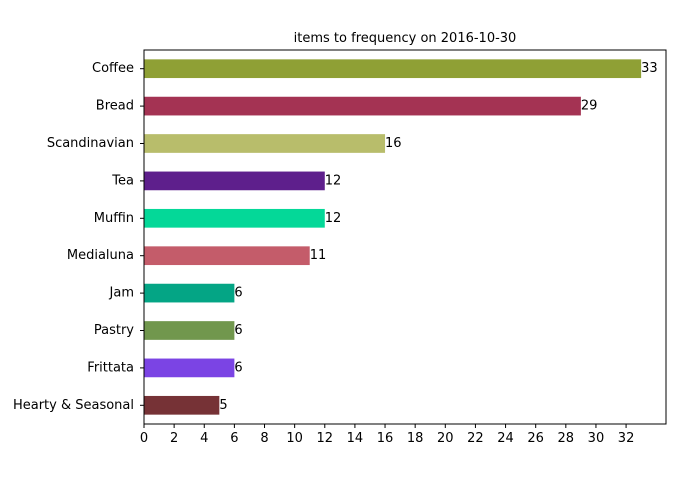  I want to click on x-axis: 0 2 4 6 8 10 12 14 16 18 20 22 24 26 28 30 32, so click(387, 435).